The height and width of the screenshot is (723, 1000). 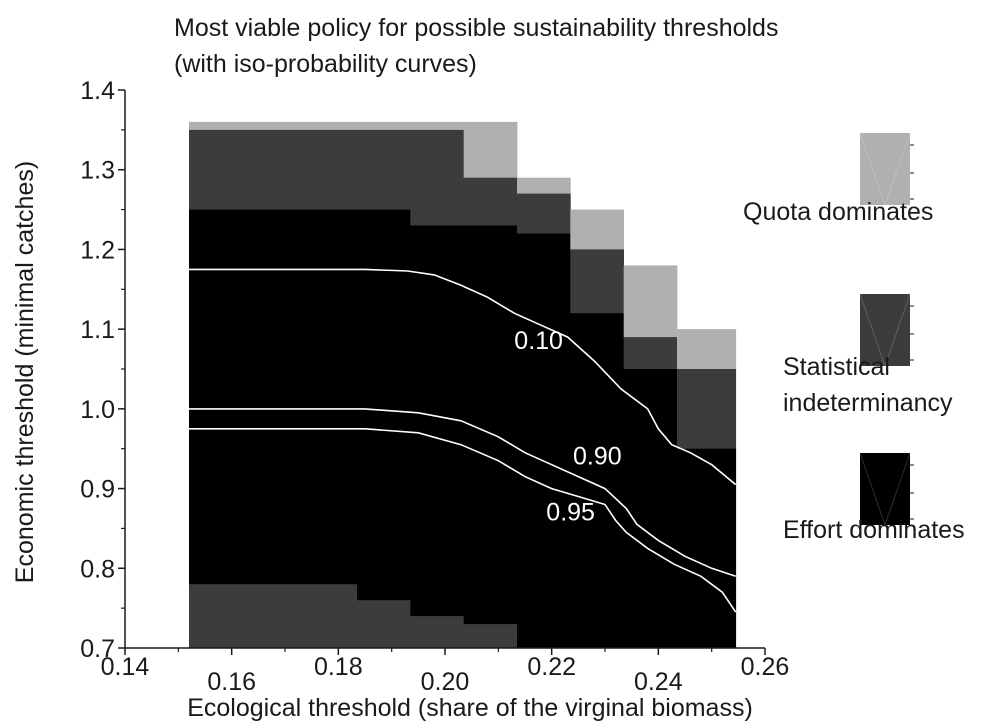 What do you see at coordinates (125, 667) in the screenshot?
I see `x-tick-label: 0.14` at bounding box center [125, 667].